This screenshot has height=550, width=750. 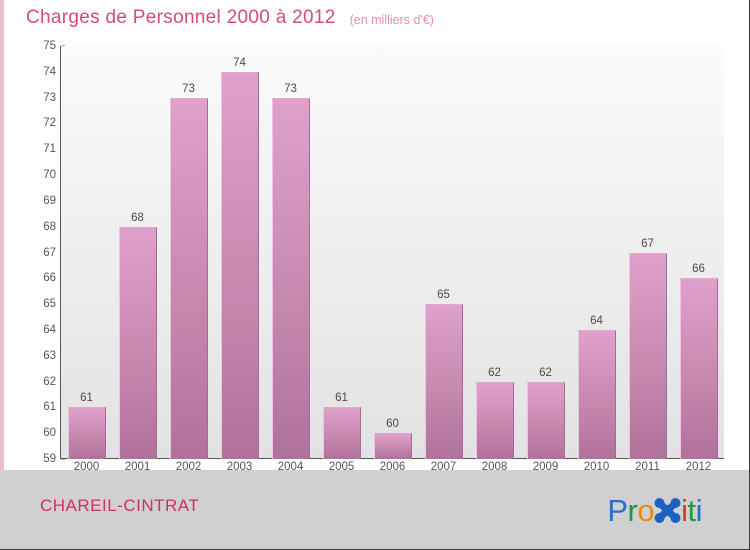 What do you see at coordinates (120, 505) in the screenshot?
I see `commune-name: CHAREIL-CINTRAT` at bounding box center [120, 505].